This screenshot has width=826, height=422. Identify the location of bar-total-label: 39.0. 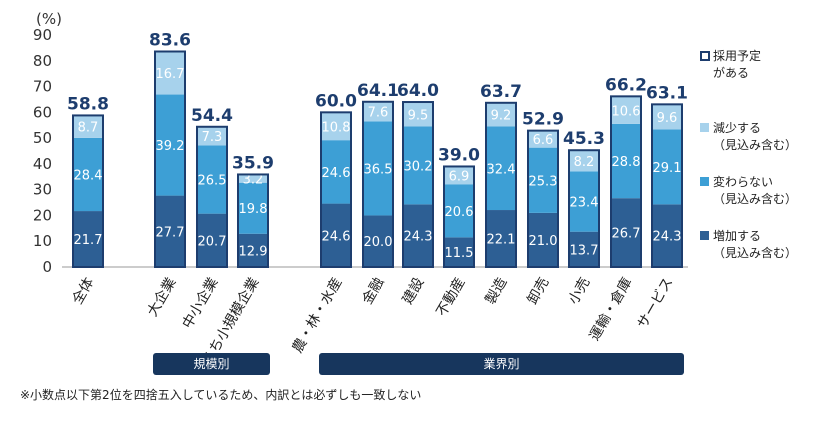
(459, 155).